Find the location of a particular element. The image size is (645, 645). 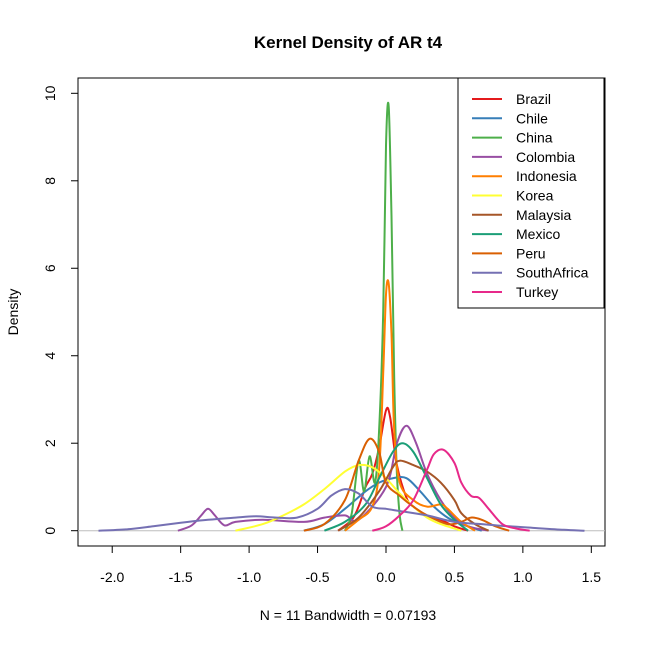

y-tick-label: 4 is located at coordinates (50, 356).